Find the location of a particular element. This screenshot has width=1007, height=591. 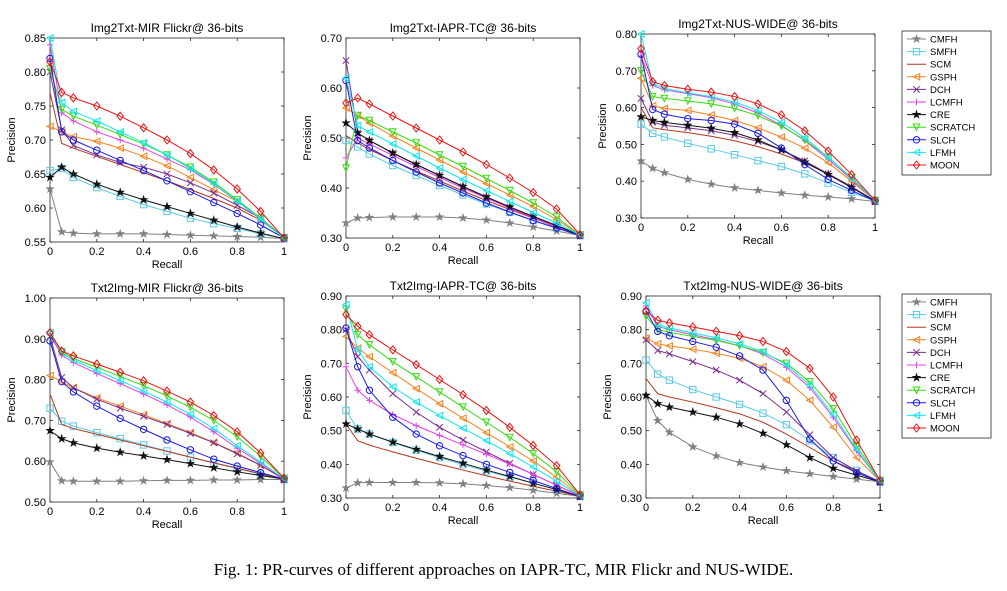

series-line-scm is located at coordinates (463, 460).